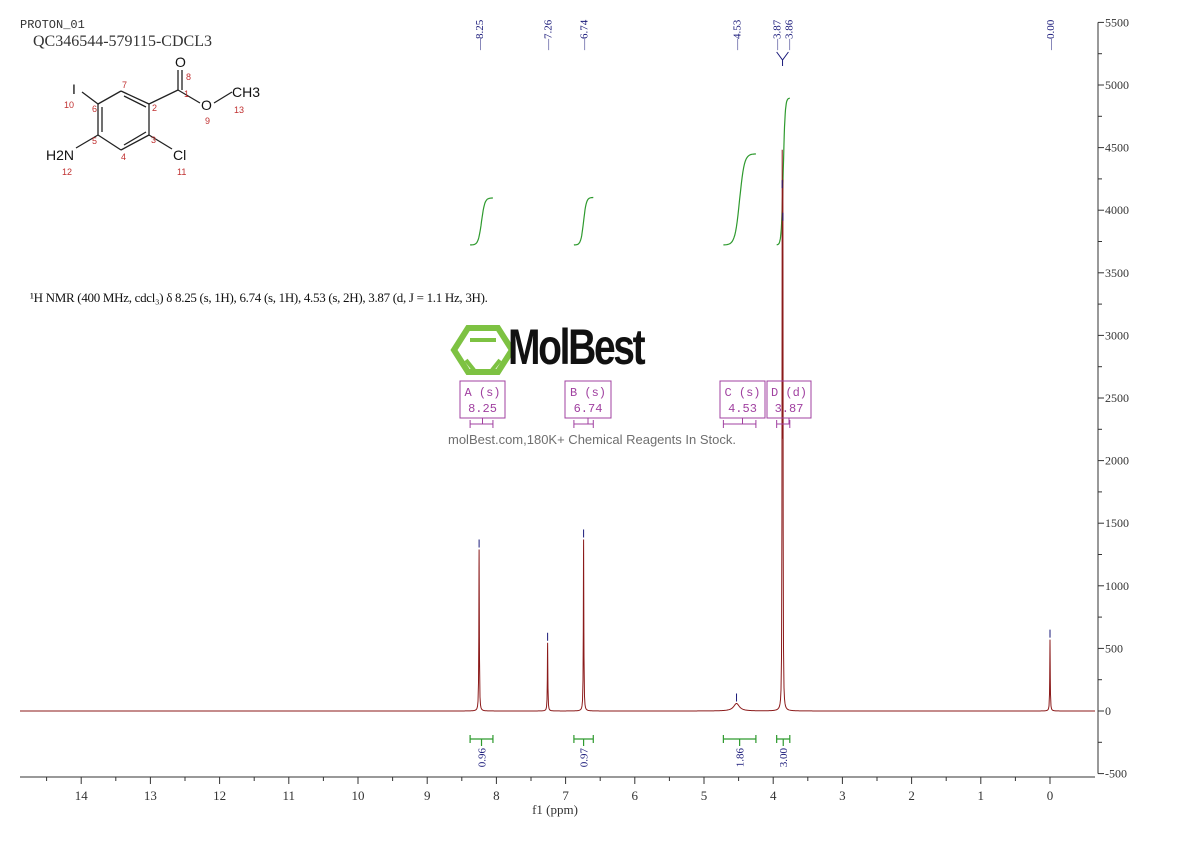 The height and width of the screenshot is (841, 1190). What do you see at coordinates (427, 795) in the screenshot?
I see `x-tick-label: 9` at bounding box center [427, 795].